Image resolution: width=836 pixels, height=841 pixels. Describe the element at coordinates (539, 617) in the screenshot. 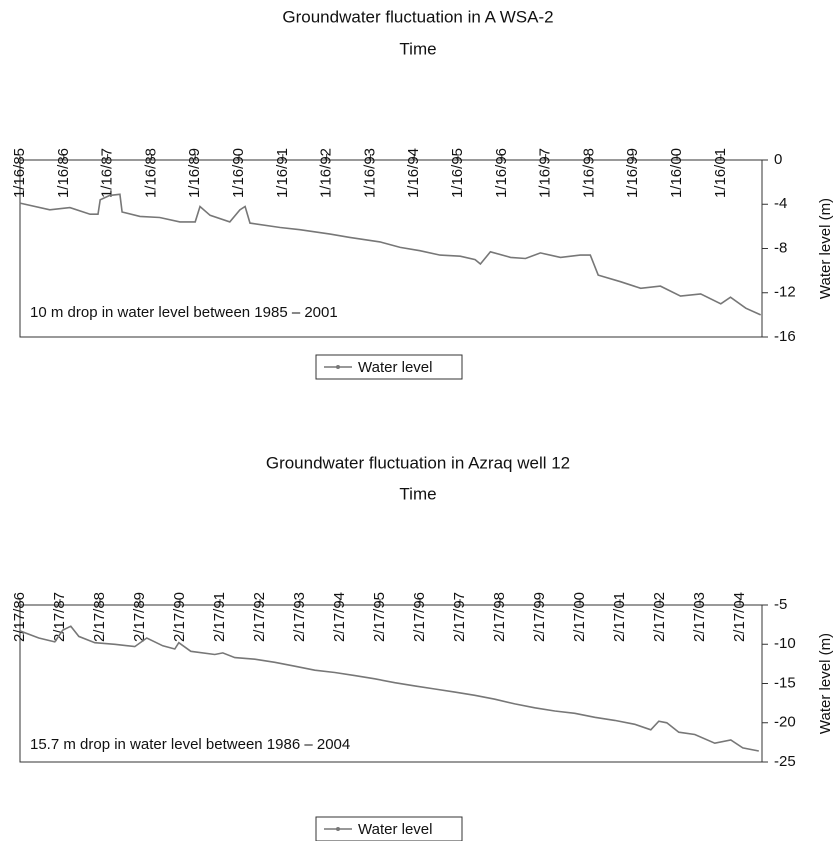

I see `x-tick-label: 2/17/99` at that location.